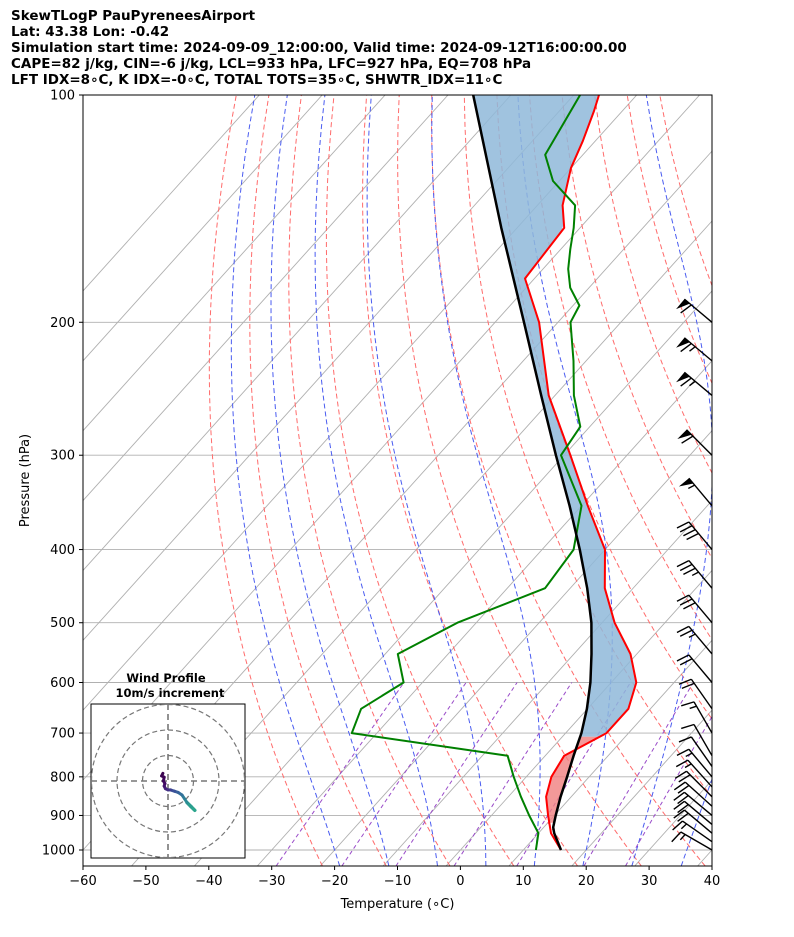 Image resolution: width=794 pixels, height=937 pixels. I want to click on y-tick-label: 100, so click(62, 96).